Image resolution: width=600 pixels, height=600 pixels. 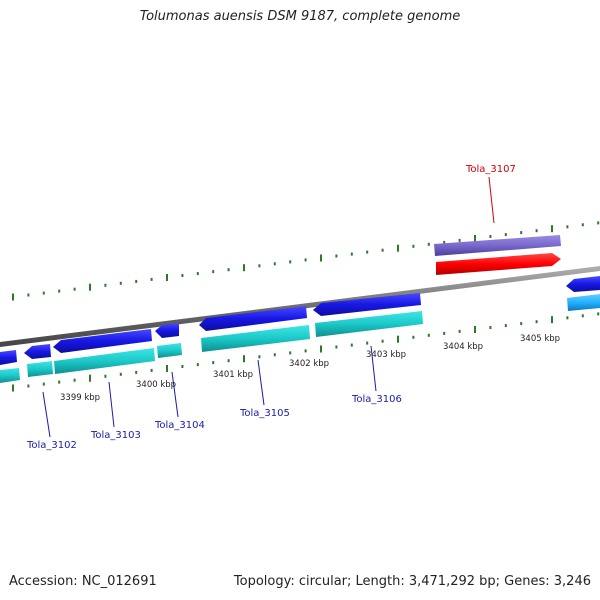 What do you see at coordinates (583, 302) in the screenshot?
I see `gene-bar-fragment-right` at bounding box center [583, 302].